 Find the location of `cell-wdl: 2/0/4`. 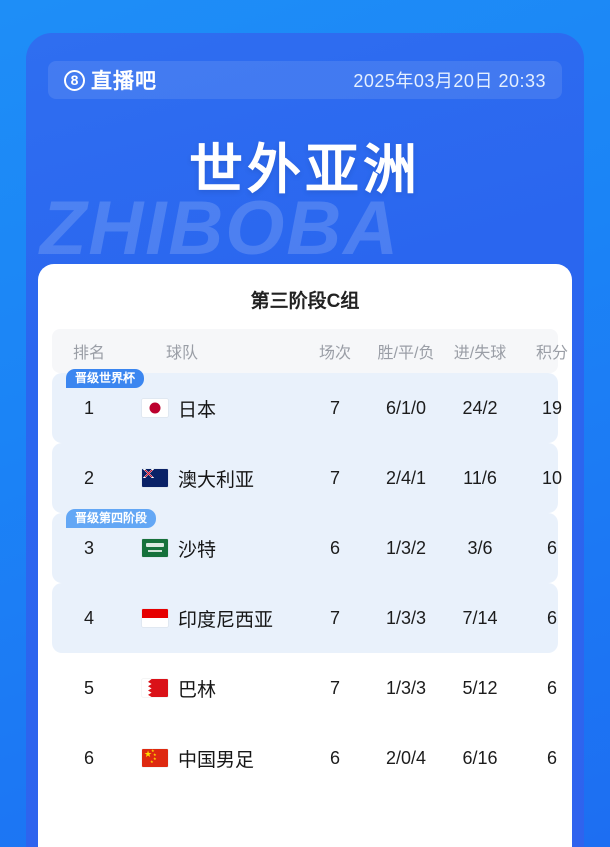

cell-wdl: 2/0/4 is located at coordinates (406, 757).